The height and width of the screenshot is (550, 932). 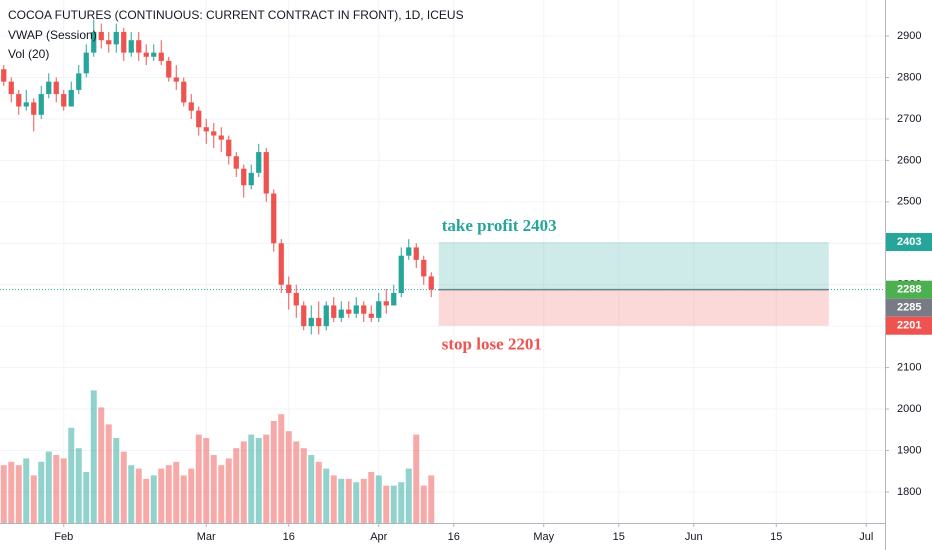 What do you see at coordinates (909, 492) in the screenshot?
I see `y-tick-label: 1800` at bounding box center [909, 492].